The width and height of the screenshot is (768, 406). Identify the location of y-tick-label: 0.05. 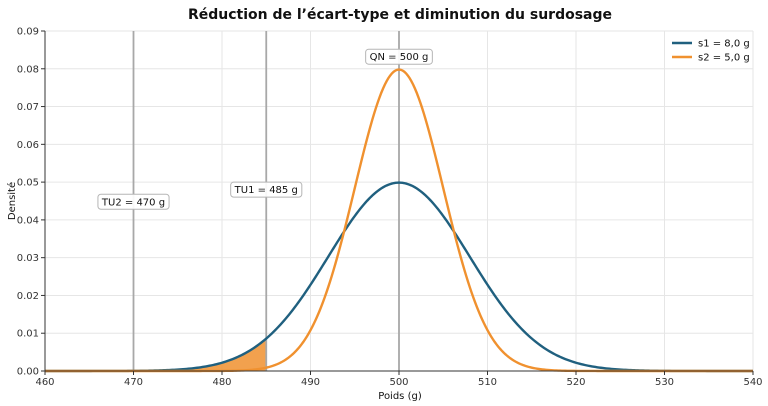
(28, 183).